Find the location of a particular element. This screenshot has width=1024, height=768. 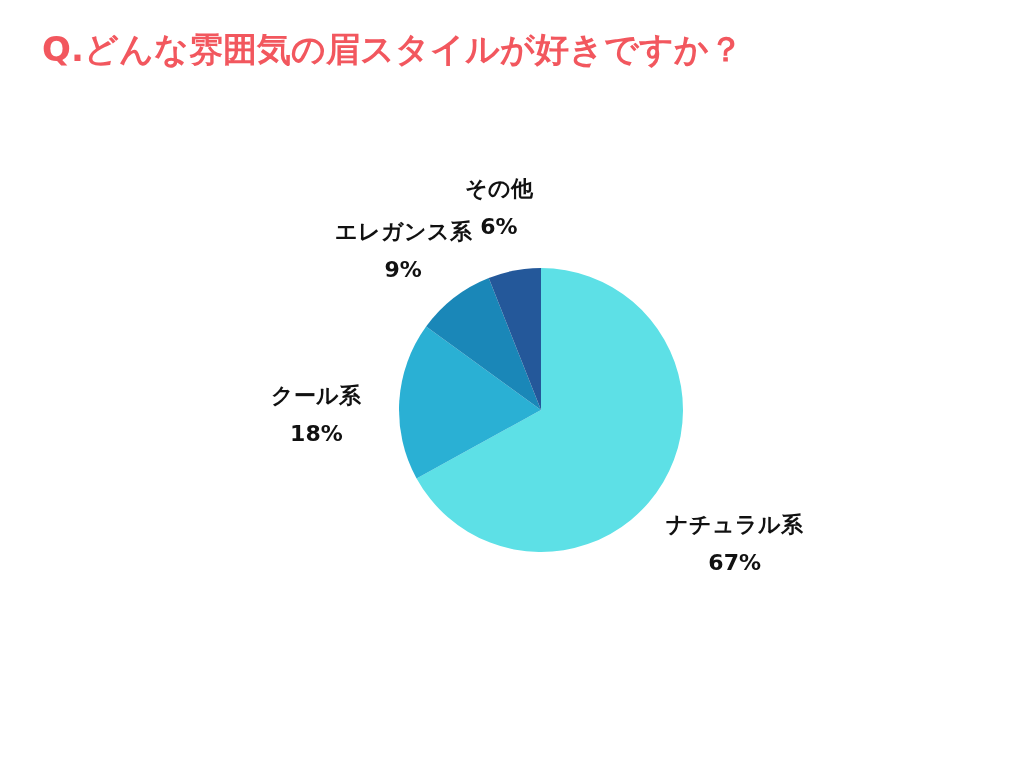

data-label: 67% is located at coordinates (734, 562).